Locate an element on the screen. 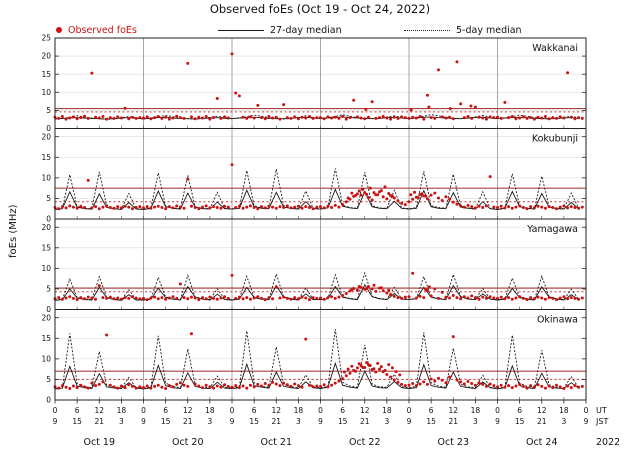  legend-item-observed: Observed foEs is located at coordinates (96, 30).